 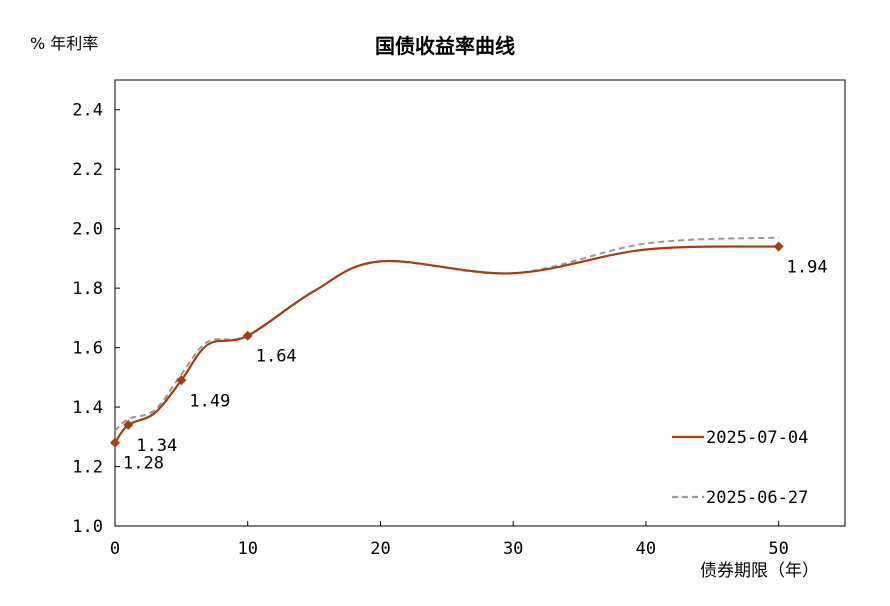 I want to click on y-tick-label: 2.4, so click(x=87, y=111).